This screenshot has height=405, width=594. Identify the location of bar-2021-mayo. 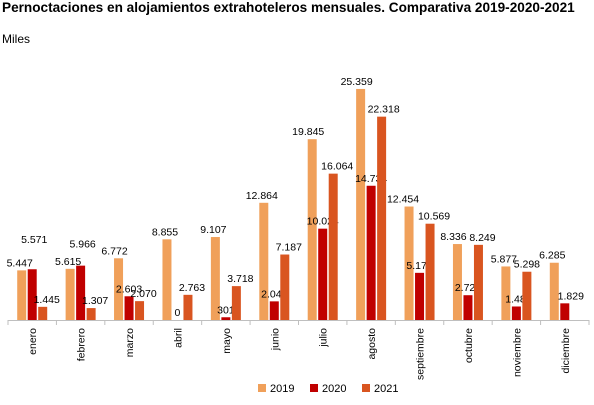
(236, 303).